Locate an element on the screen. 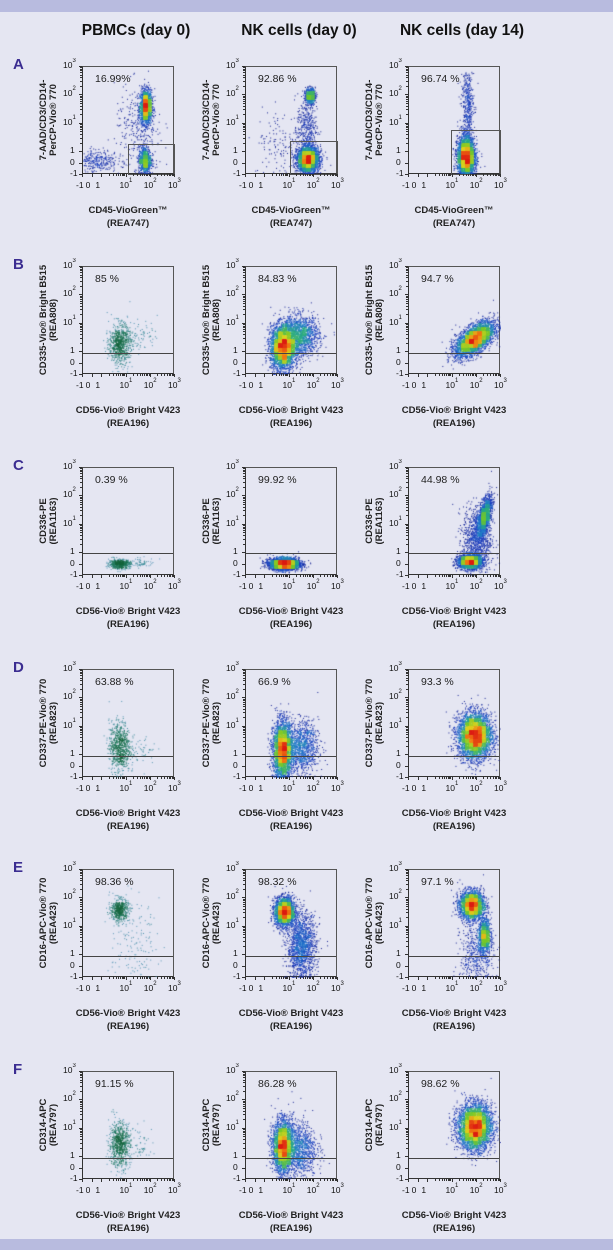 The height and width of the screenshot is (1250, 613). y-tick-label: 10³ is located at coordinates (69, 1069).